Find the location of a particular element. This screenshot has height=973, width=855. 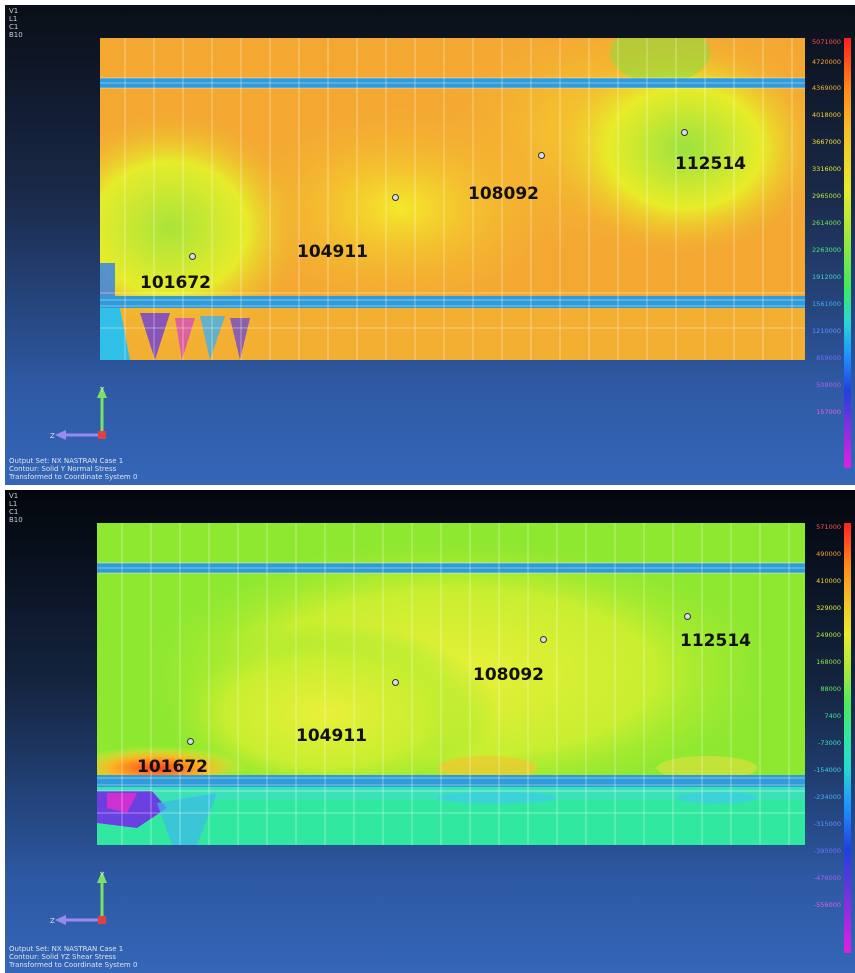

legend-value: -73000 is located at coordinates (829, 743).